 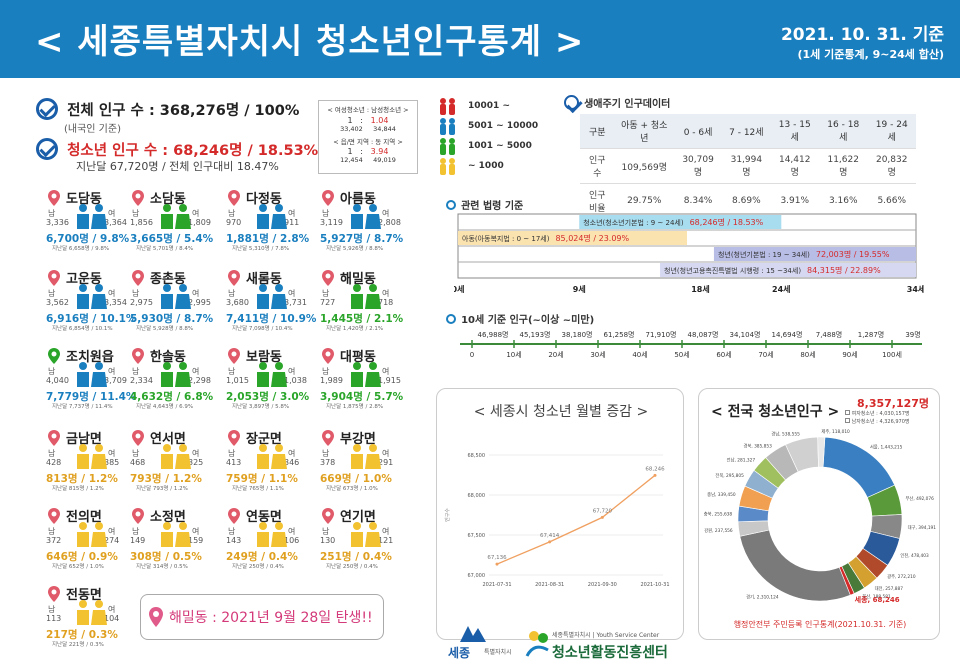 What do you see at coordinates (362, 397) in the screenshot?
I see `district-stat: 3,904명 / 5.7%` at bounding box center [362, 397].